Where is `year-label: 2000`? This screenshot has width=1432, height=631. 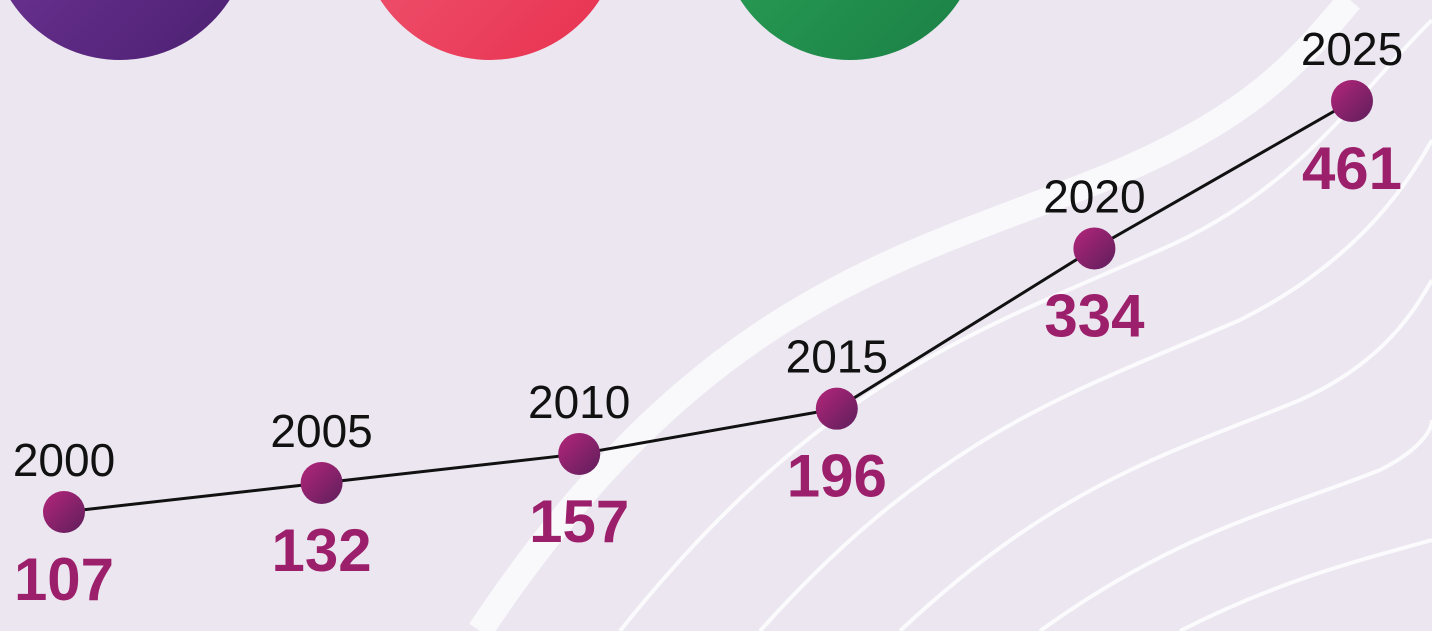 year-label: 2000 is located at coordinates (64, 460).